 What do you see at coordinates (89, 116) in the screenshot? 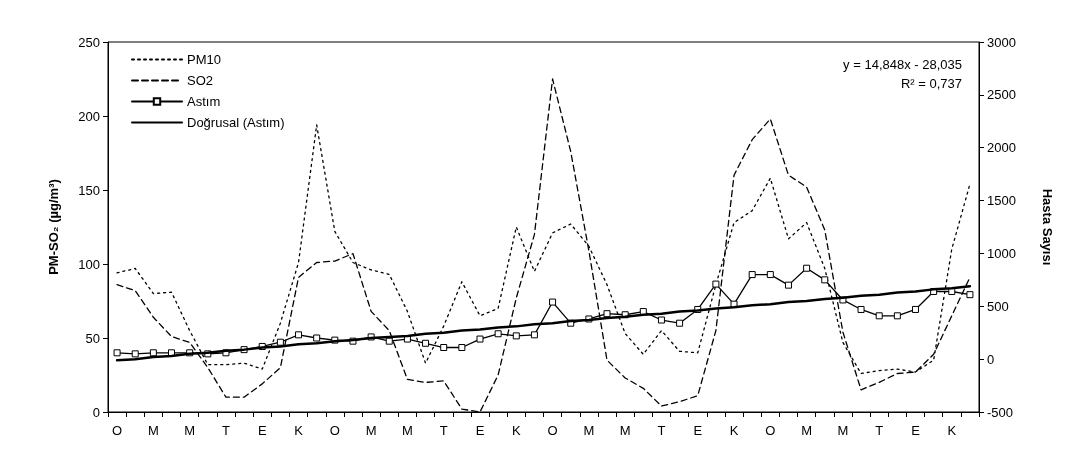
I see `y-tick-label: 200` at bounding box center [89, 116].